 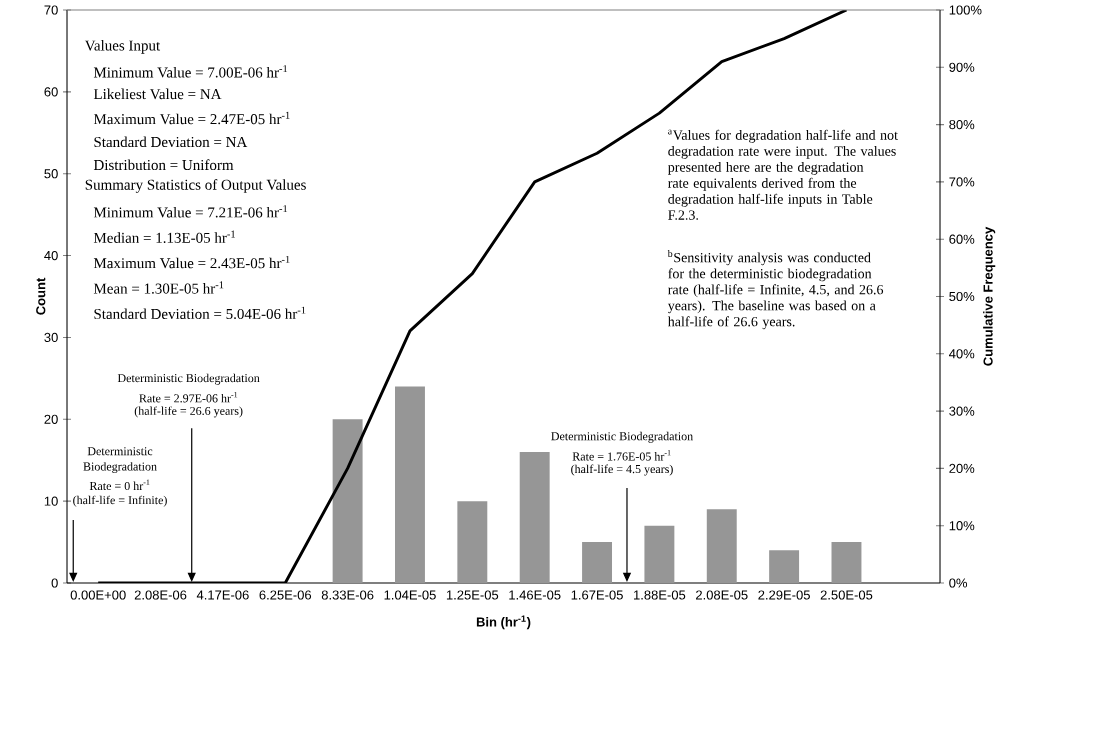 What do you see at coordinates (51, 10) in the screenshot?
I see `y-tick-label: 70` at bounding box center [51, 10].